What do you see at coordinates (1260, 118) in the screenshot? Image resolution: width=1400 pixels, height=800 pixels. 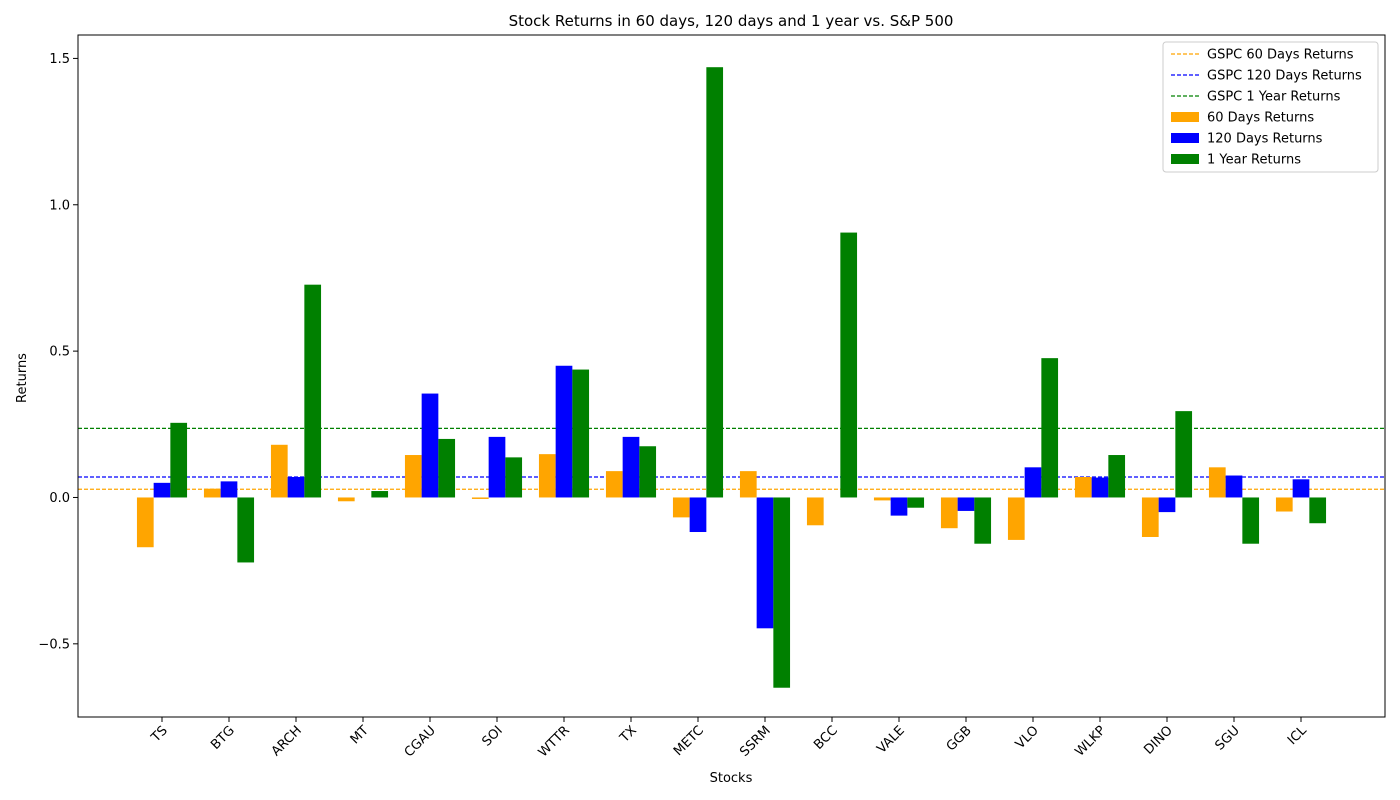 I see `legend-label: 60 Days Returns` at bounding box center [1260, 118].